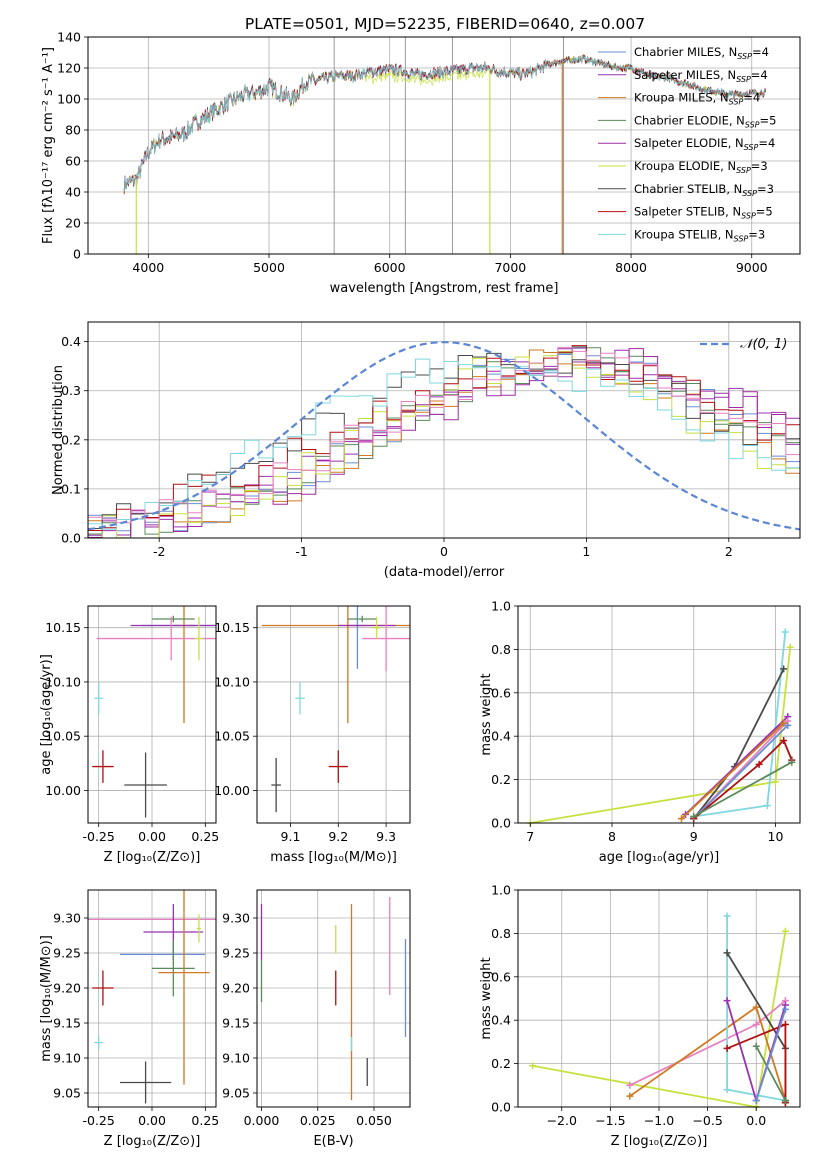 This screenshot has height=1170, width=819. I want to click on x-axis-label: Z [log₁₀(Z/Z⊙)], so click(152, 1141).